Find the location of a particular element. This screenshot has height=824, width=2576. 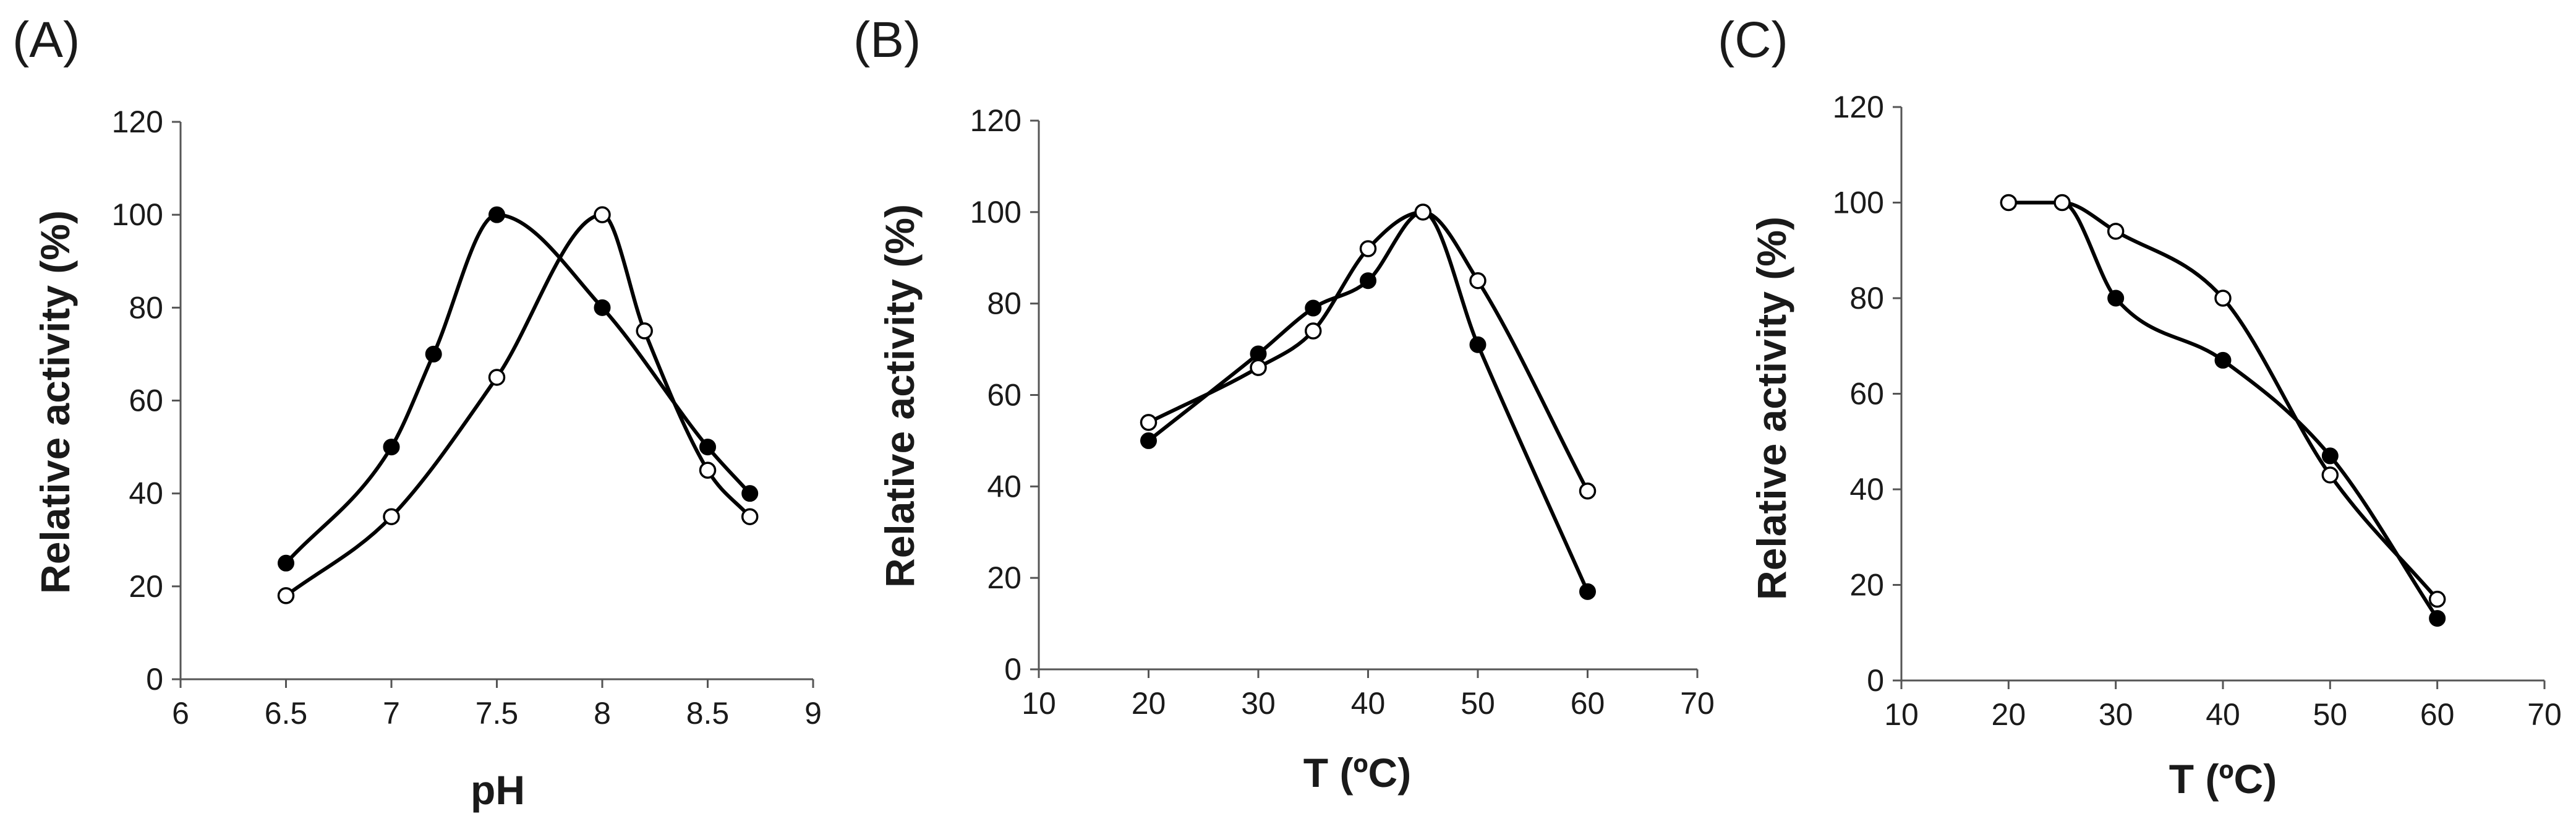

panel-a-y-tick-label: 100 is located at coordinates (137, 214).